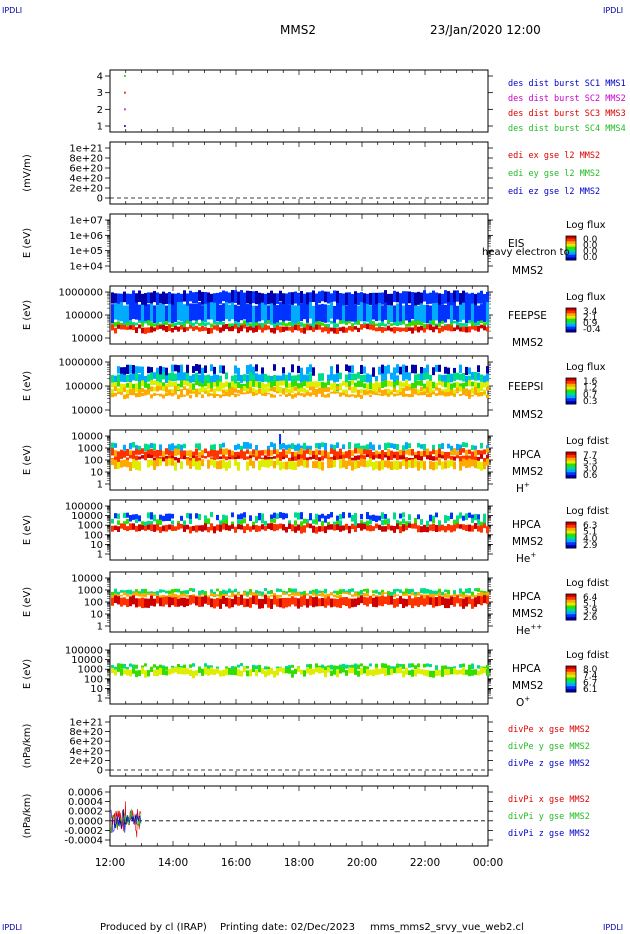  I want to click on divpi-y-tick-label: 0.0006, so click(85, 793).